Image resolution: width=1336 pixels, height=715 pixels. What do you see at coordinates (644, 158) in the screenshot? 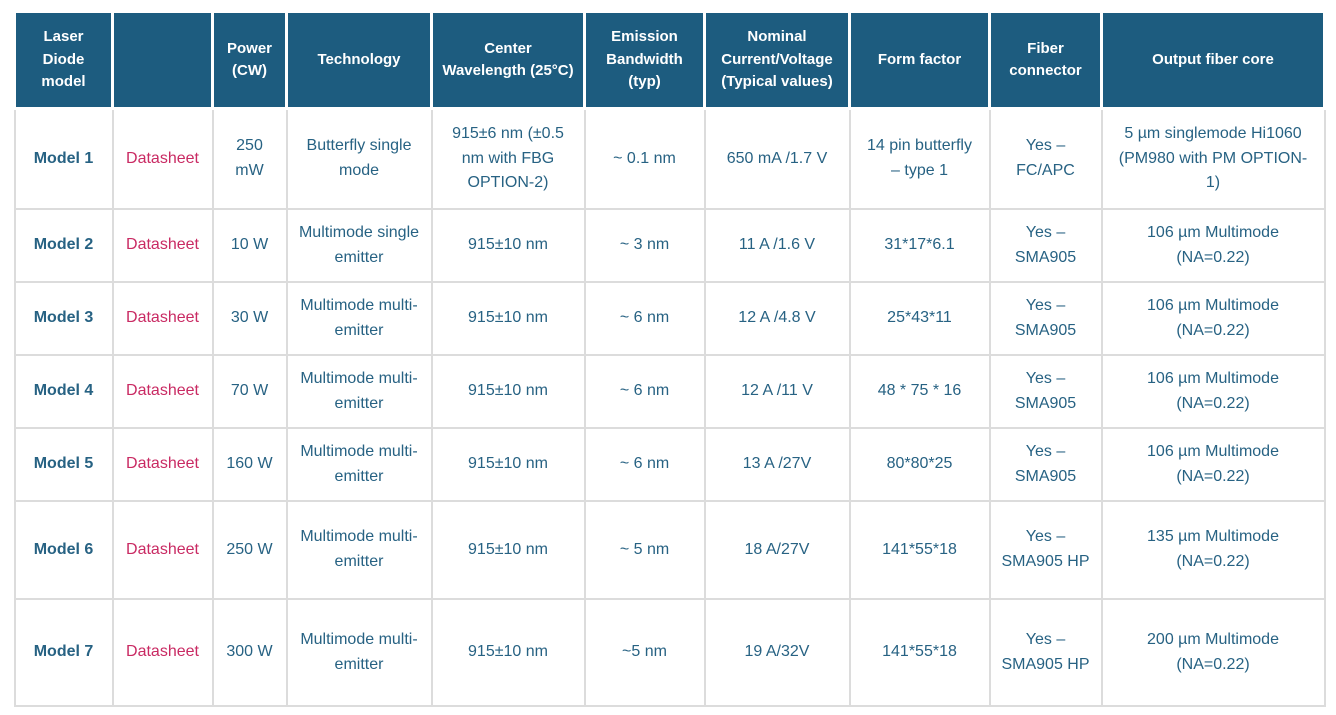
I see `bandwidth-cell: ~ 0.1 nm` at bounding box center [644, 158].